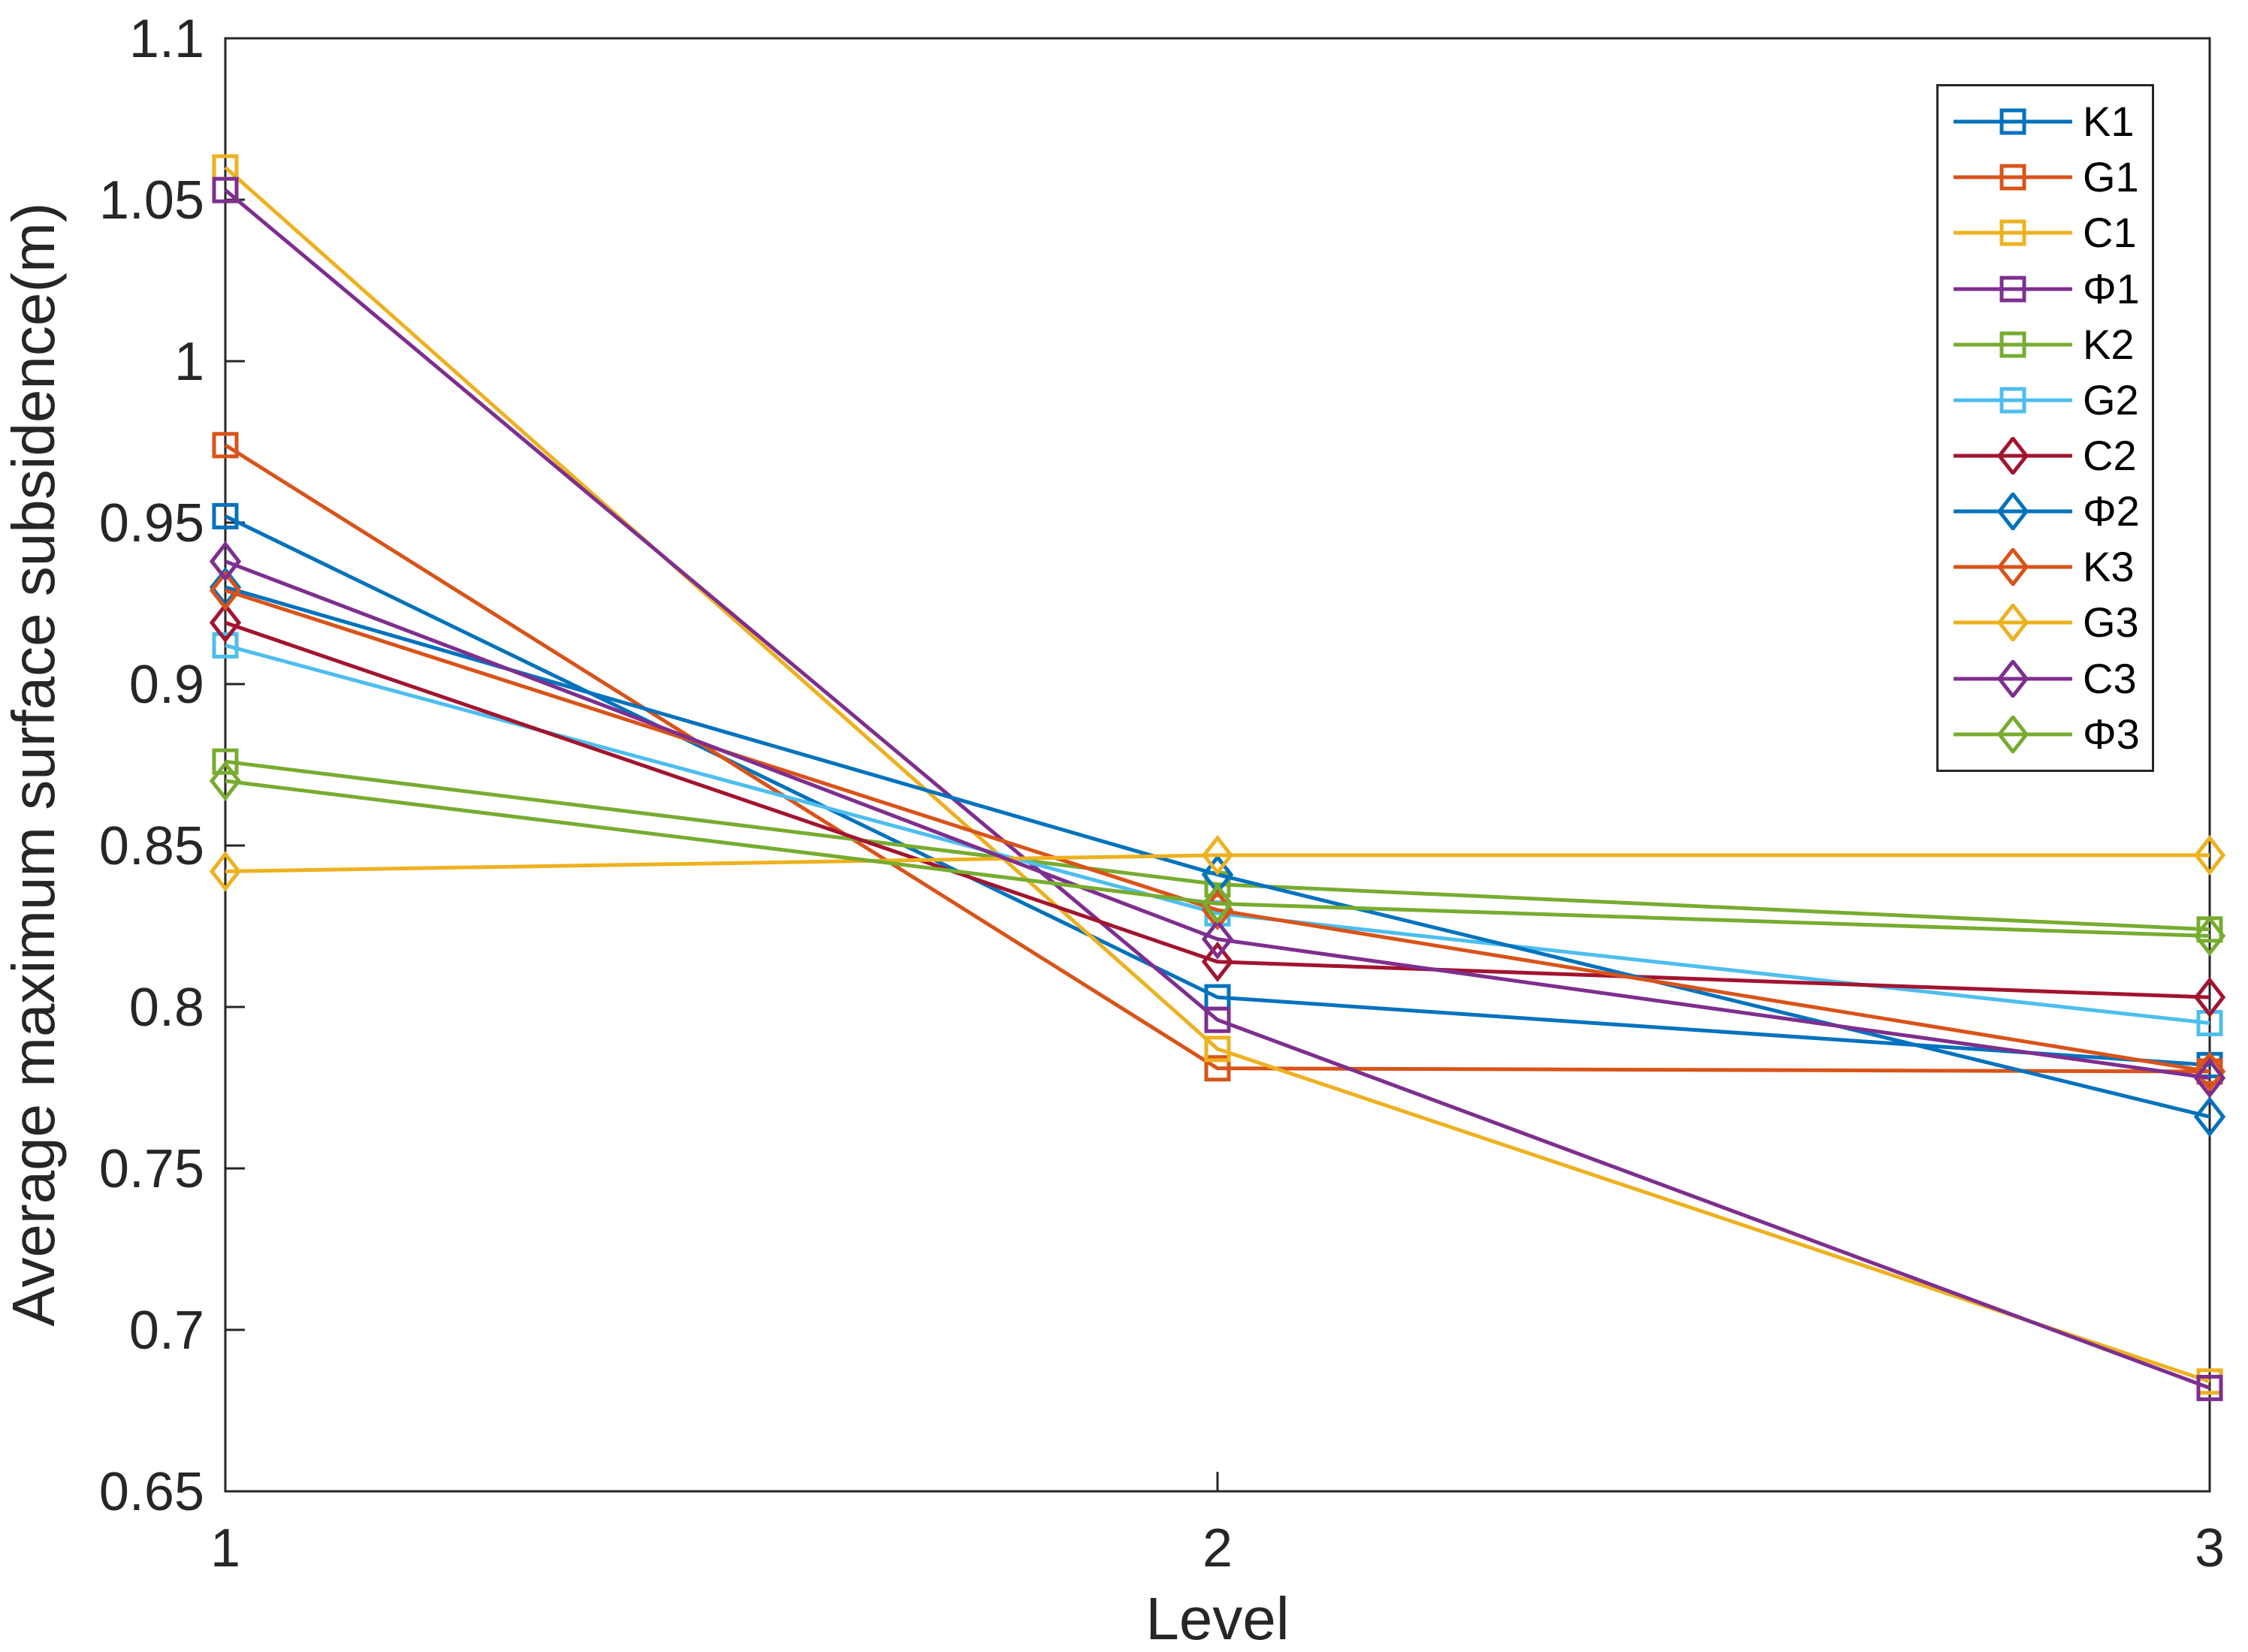 This screenshot has height=1652, width=2248. I want to click on x-tick-label: 1, so click(225, 1548).